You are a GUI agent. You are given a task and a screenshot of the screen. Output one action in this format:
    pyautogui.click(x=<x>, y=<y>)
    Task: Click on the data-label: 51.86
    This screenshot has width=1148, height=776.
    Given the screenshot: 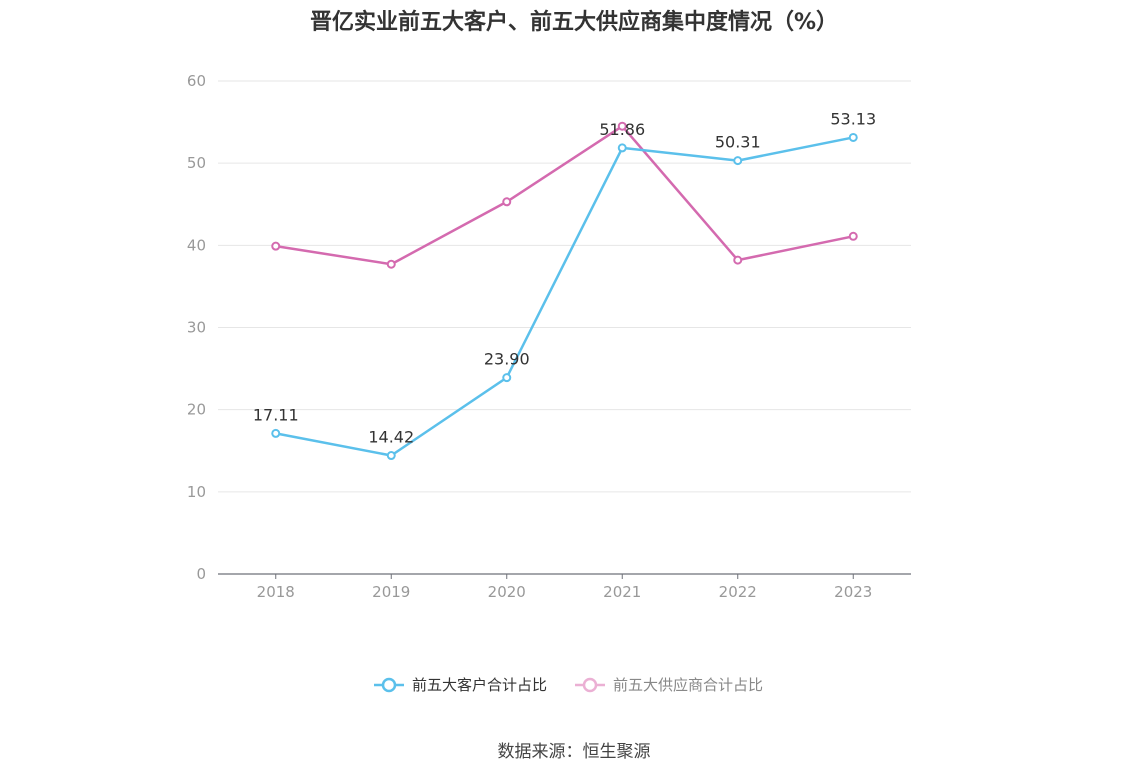 What is the action you would take?
    pyautogui.click(x=622, y=129)
    